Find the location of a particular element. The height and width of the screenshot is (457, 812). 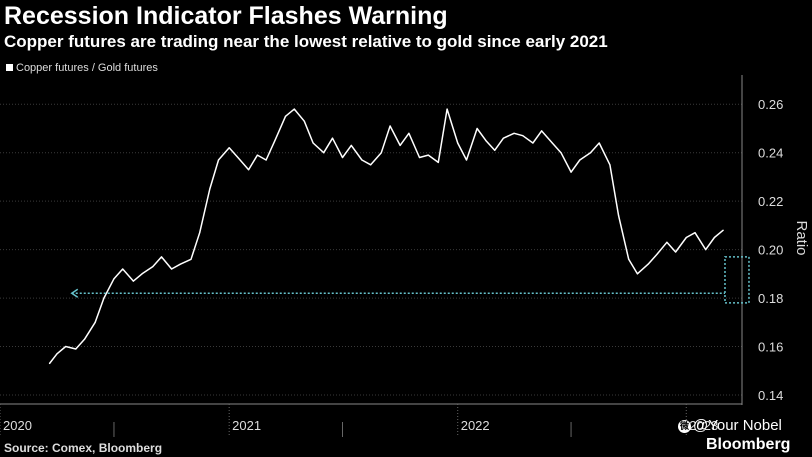

credit-text: @Your Nobel is located at coordinates (737, 425).